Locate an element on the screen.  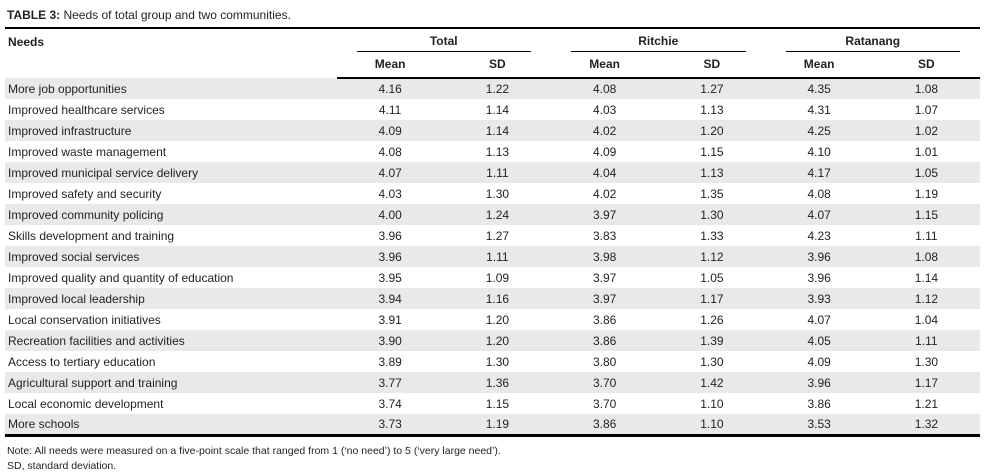
value-cell: 1.16 is located at coordinates (497, 298).